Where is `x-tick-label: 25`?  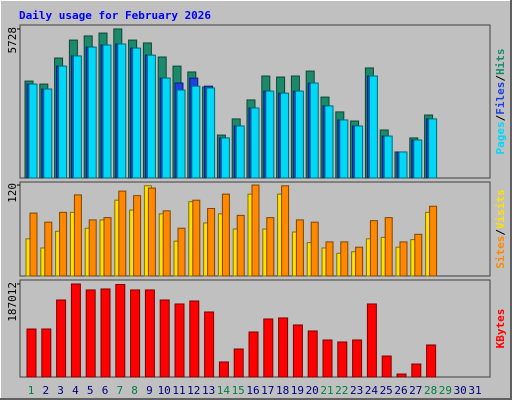
x-tick-label: 25 is located at coordinates (386, 390).